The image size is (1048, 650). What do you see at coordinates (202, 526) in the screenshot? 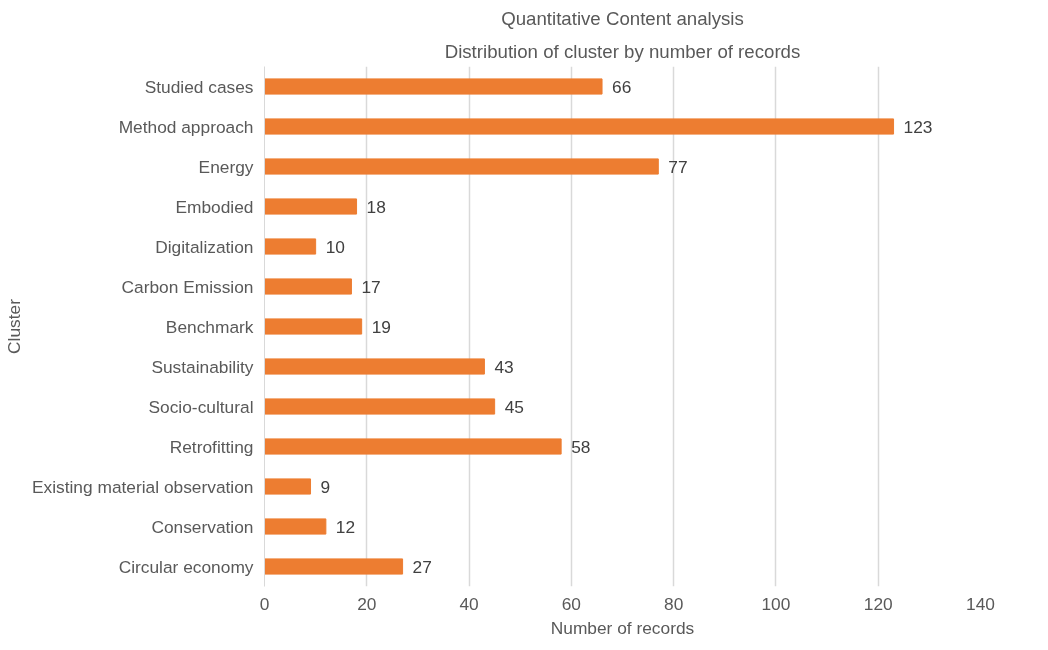
I see `y-tick-label: Conservation` at bounding box center [202, 526].